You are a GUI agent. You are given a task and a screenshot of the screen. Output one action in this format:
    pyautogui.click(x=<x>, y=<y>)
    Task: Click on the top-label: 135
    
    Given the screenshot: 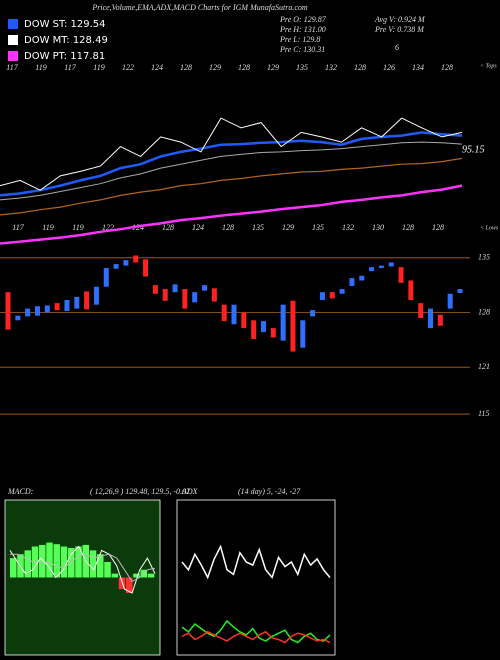 What is the action you would take?
    pyautogui.click(x=302, y=67)
    